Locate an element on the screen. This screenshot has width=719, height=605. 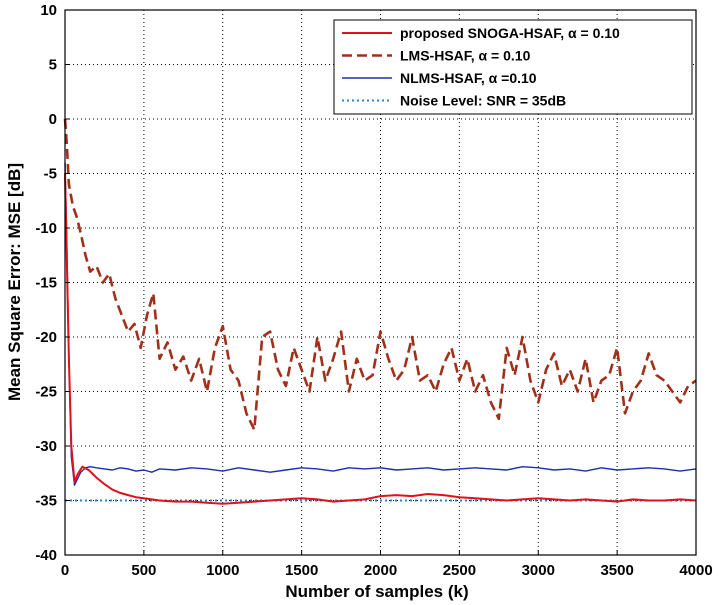
legend-label: Noise Level: SNR = 35dB is located at coordinates (483, 101).